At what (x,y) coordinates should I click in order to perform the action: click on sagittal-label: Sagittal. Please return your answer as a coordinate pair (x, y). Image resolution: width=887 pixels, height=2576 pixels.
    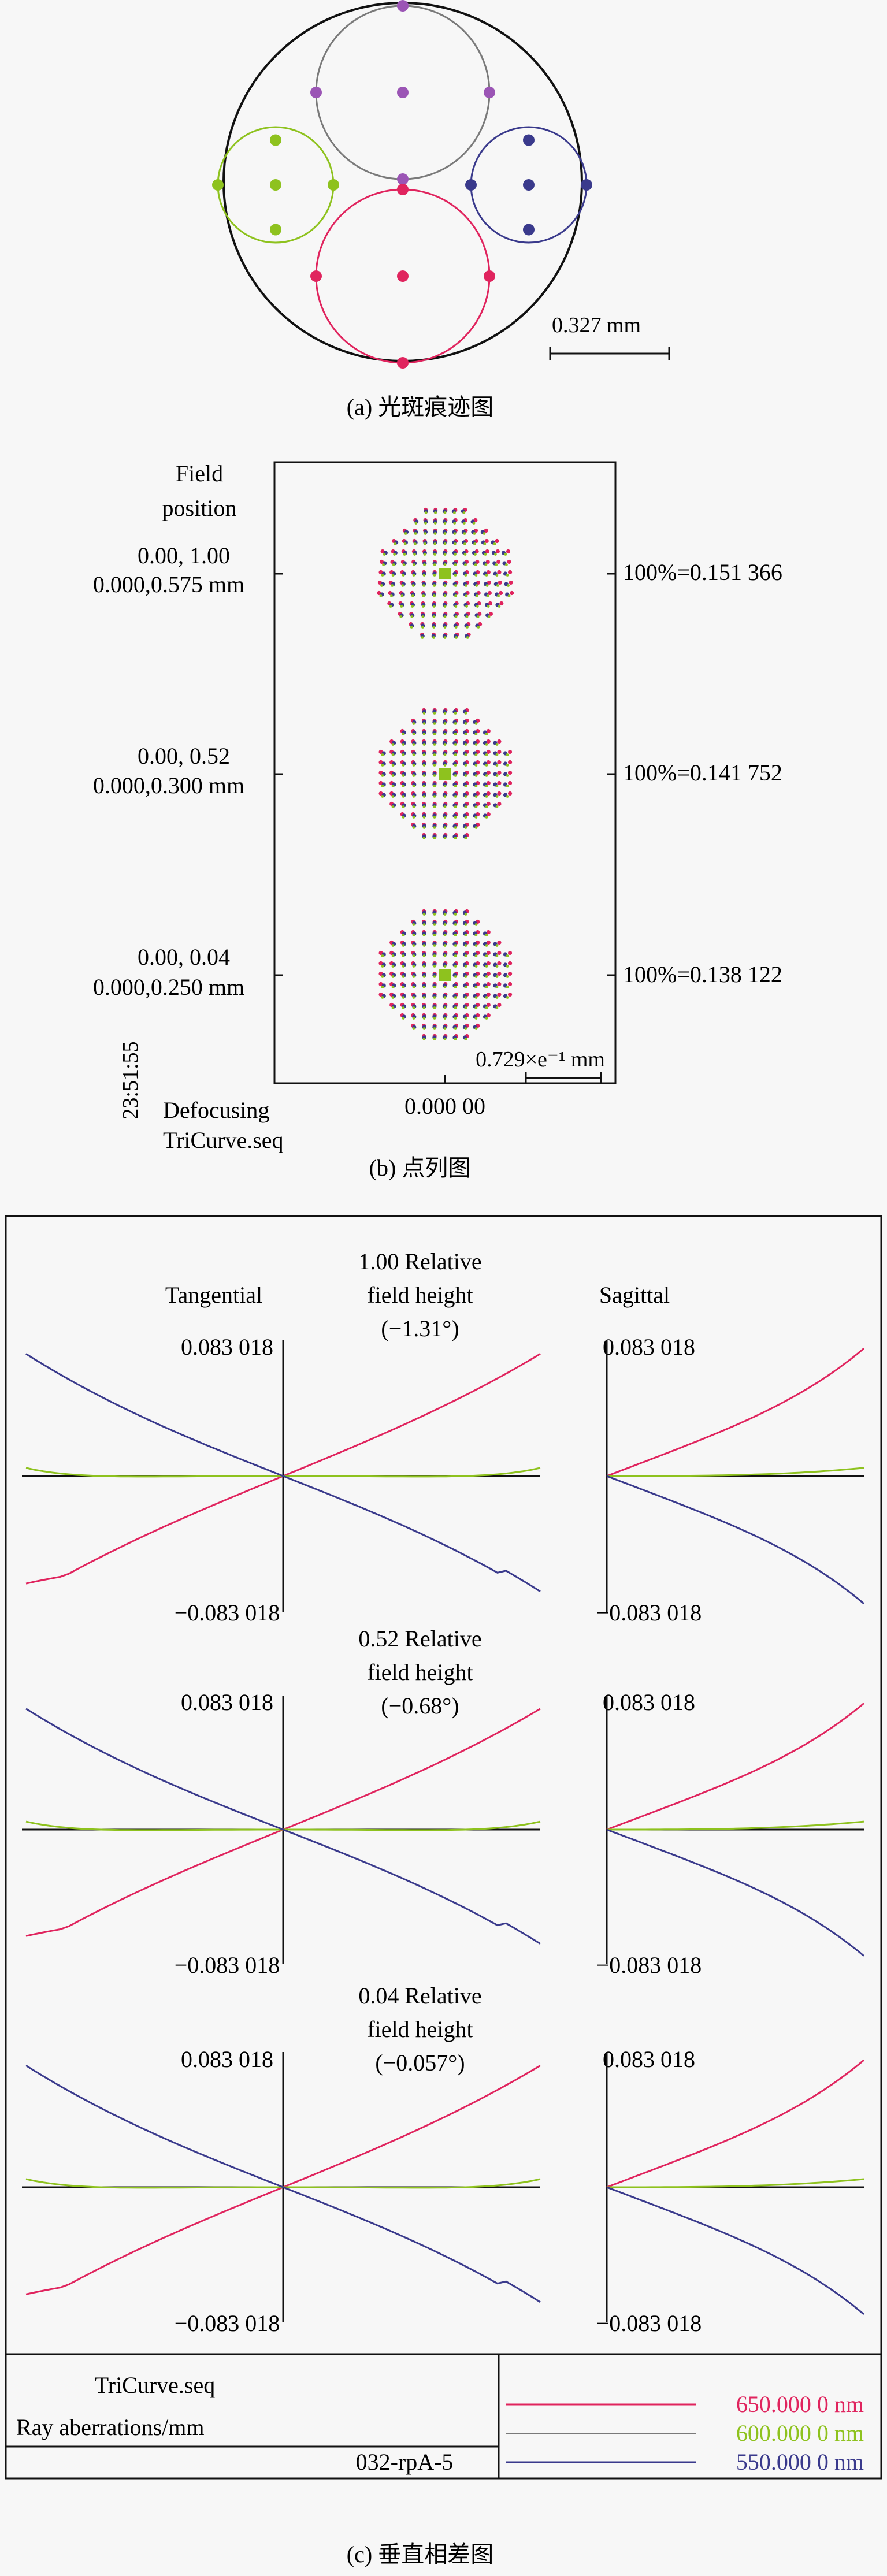
    Looking at the image, I should click on (634, 1295).